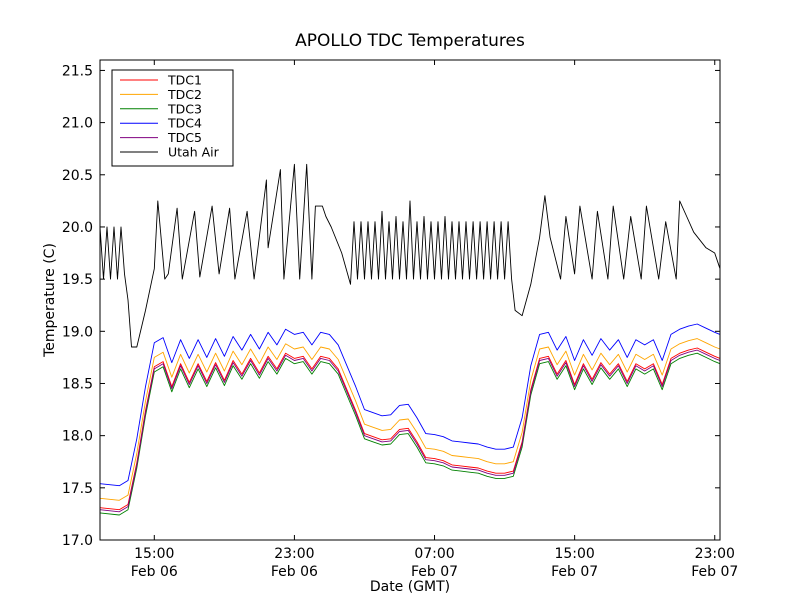 The width and height of the screenshot is (800, 604). I want to click on y-tick-label: 20.0, so click(77, 228).